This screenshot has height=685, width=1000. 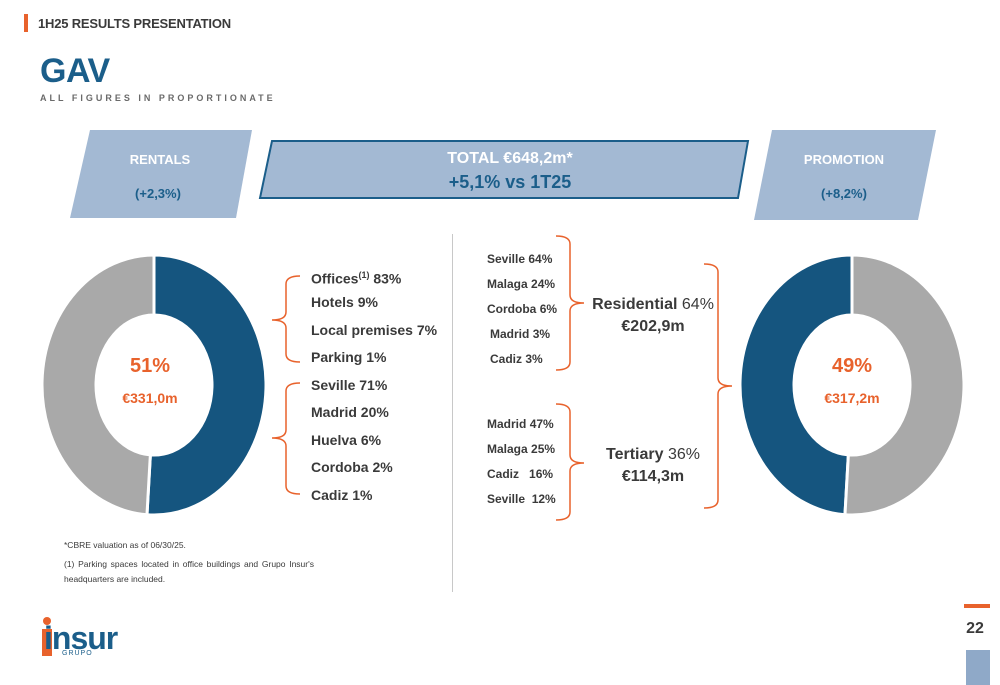 I want to click on residential-label: Residential 64% €202,9m, so click(x=653, y=315).